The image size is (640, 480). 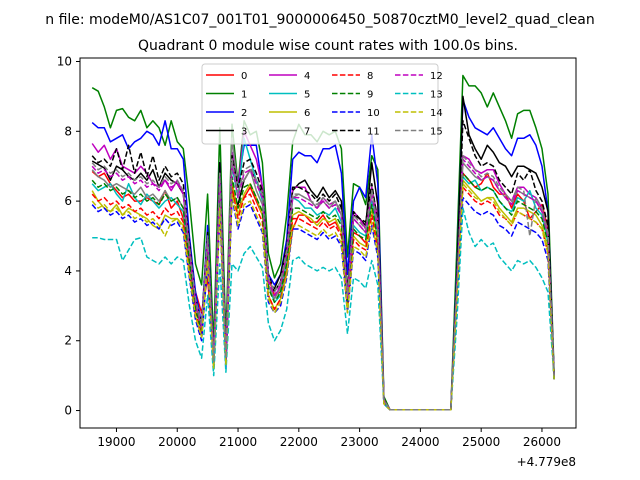 What do you see at coordinates (68, 411) in the screenshot?
I see `y-tick-label: 0` at bounding box center [68, 411].